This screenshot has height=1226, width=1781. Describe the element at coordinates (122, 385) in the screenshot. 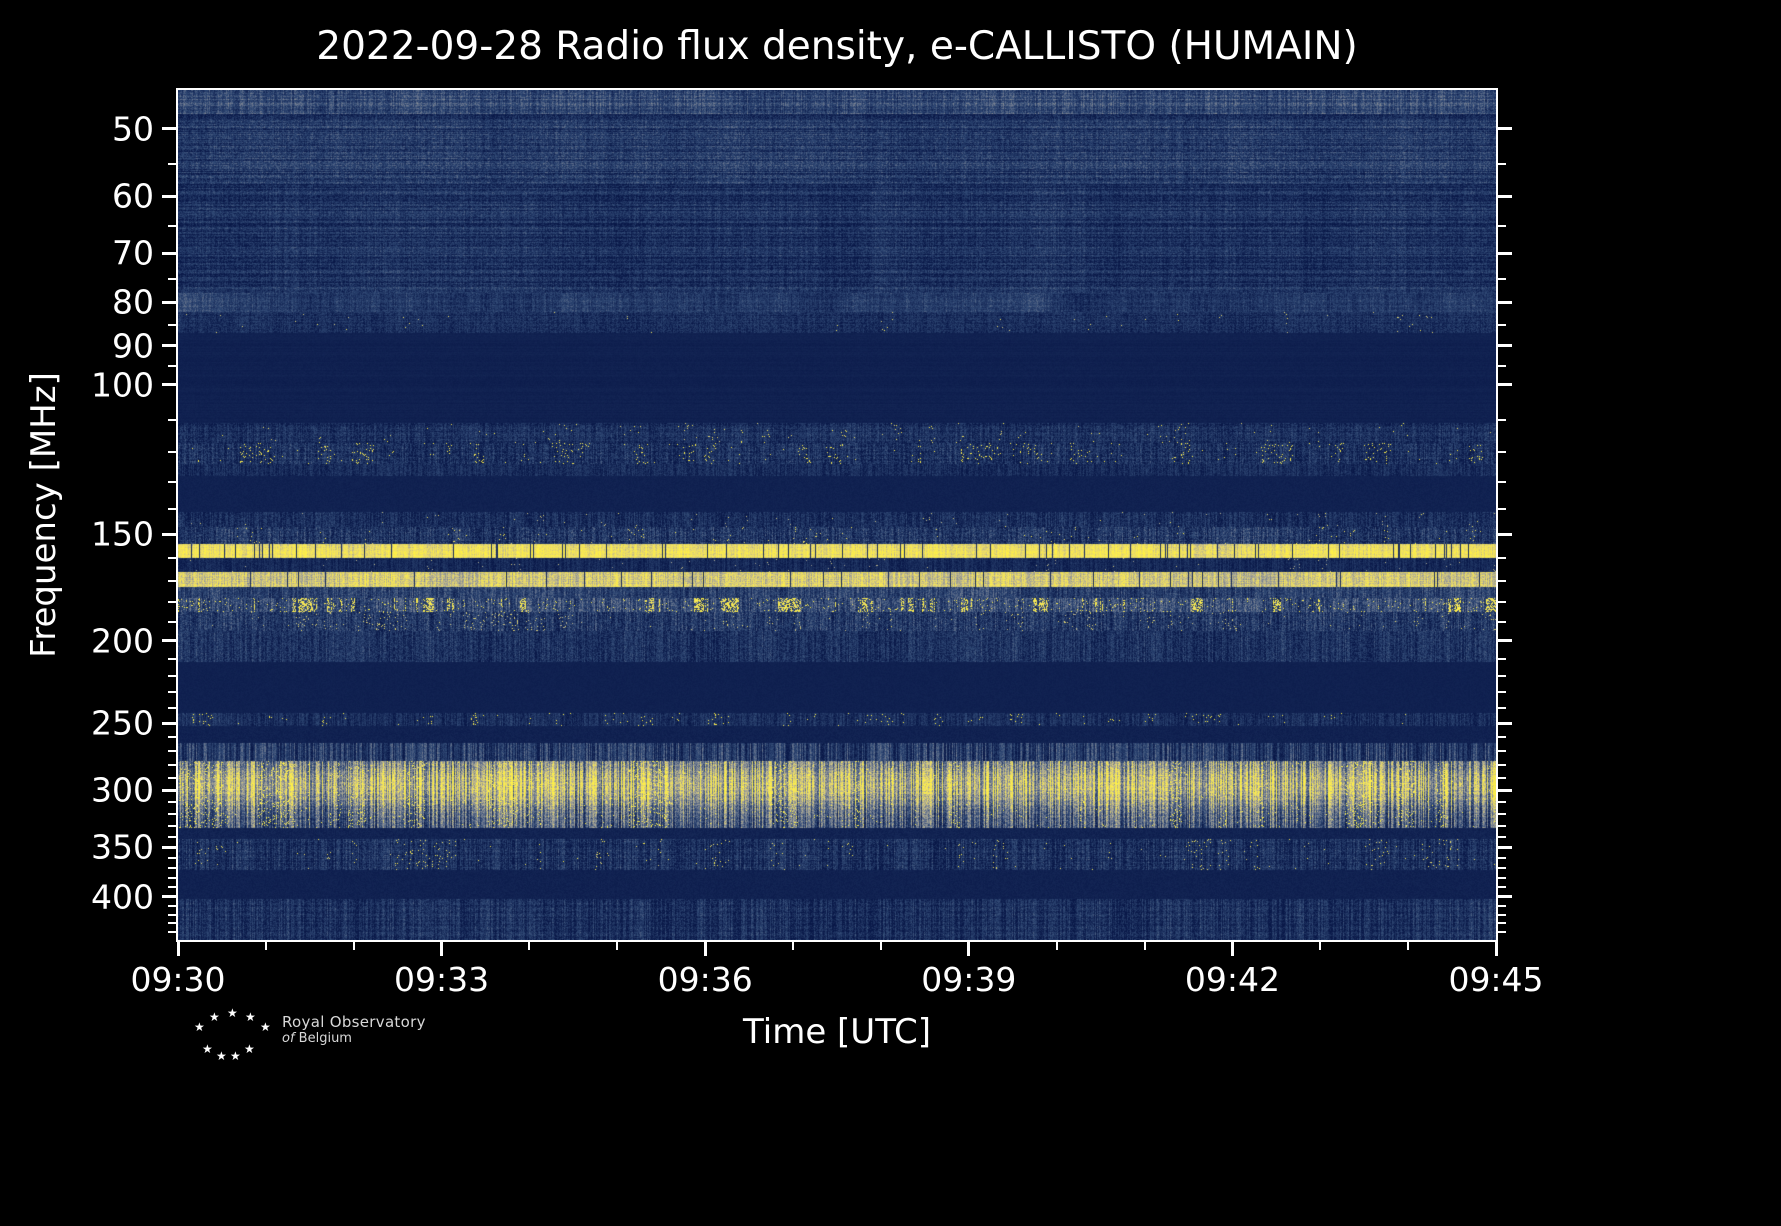

I see `y-tick-label: 100` at that location.